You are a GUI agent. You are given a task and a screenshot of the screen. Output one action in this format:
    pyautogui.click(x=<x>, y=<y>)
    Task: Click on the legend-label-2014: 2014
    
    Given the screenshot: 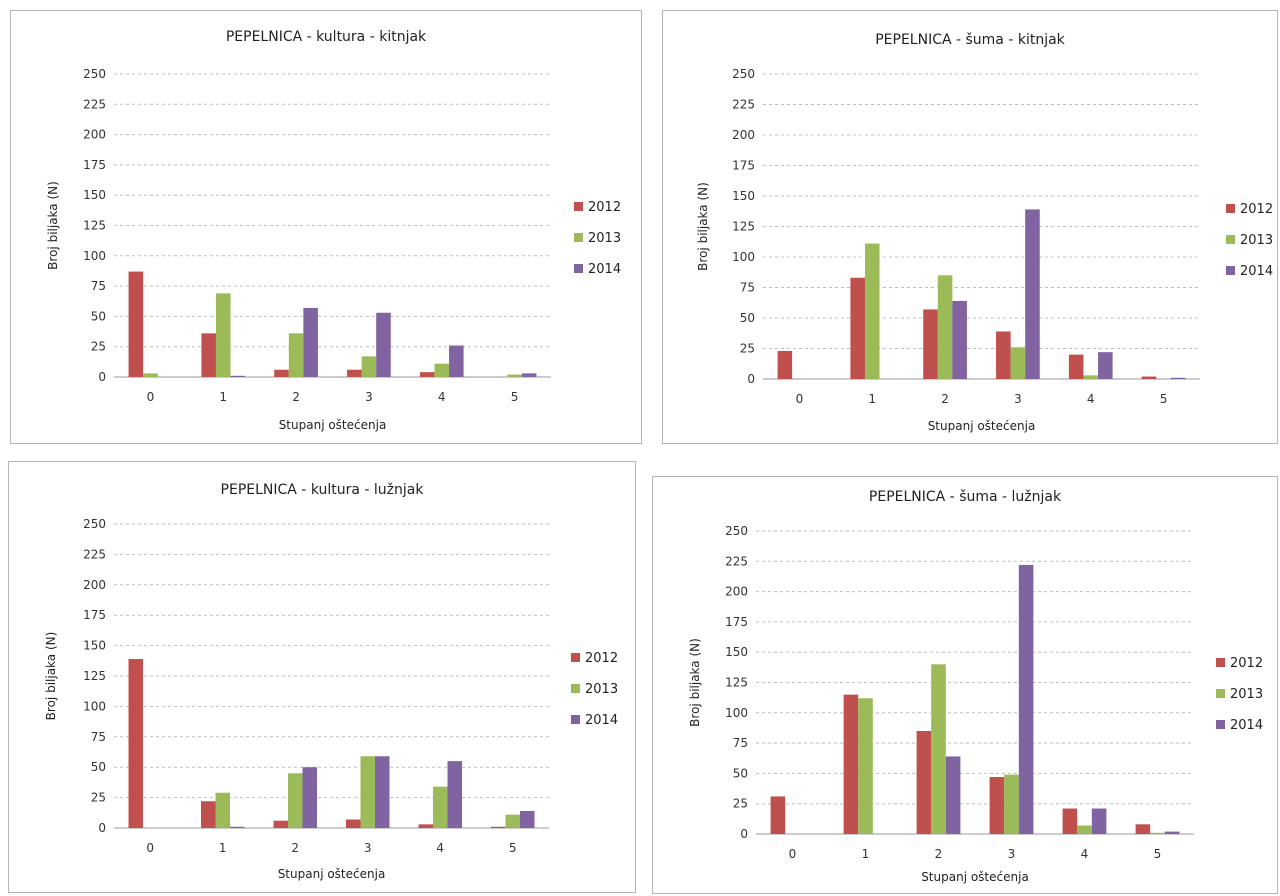 What is the action you would take?
    pyautogui.click(x=1246, y=725)
    